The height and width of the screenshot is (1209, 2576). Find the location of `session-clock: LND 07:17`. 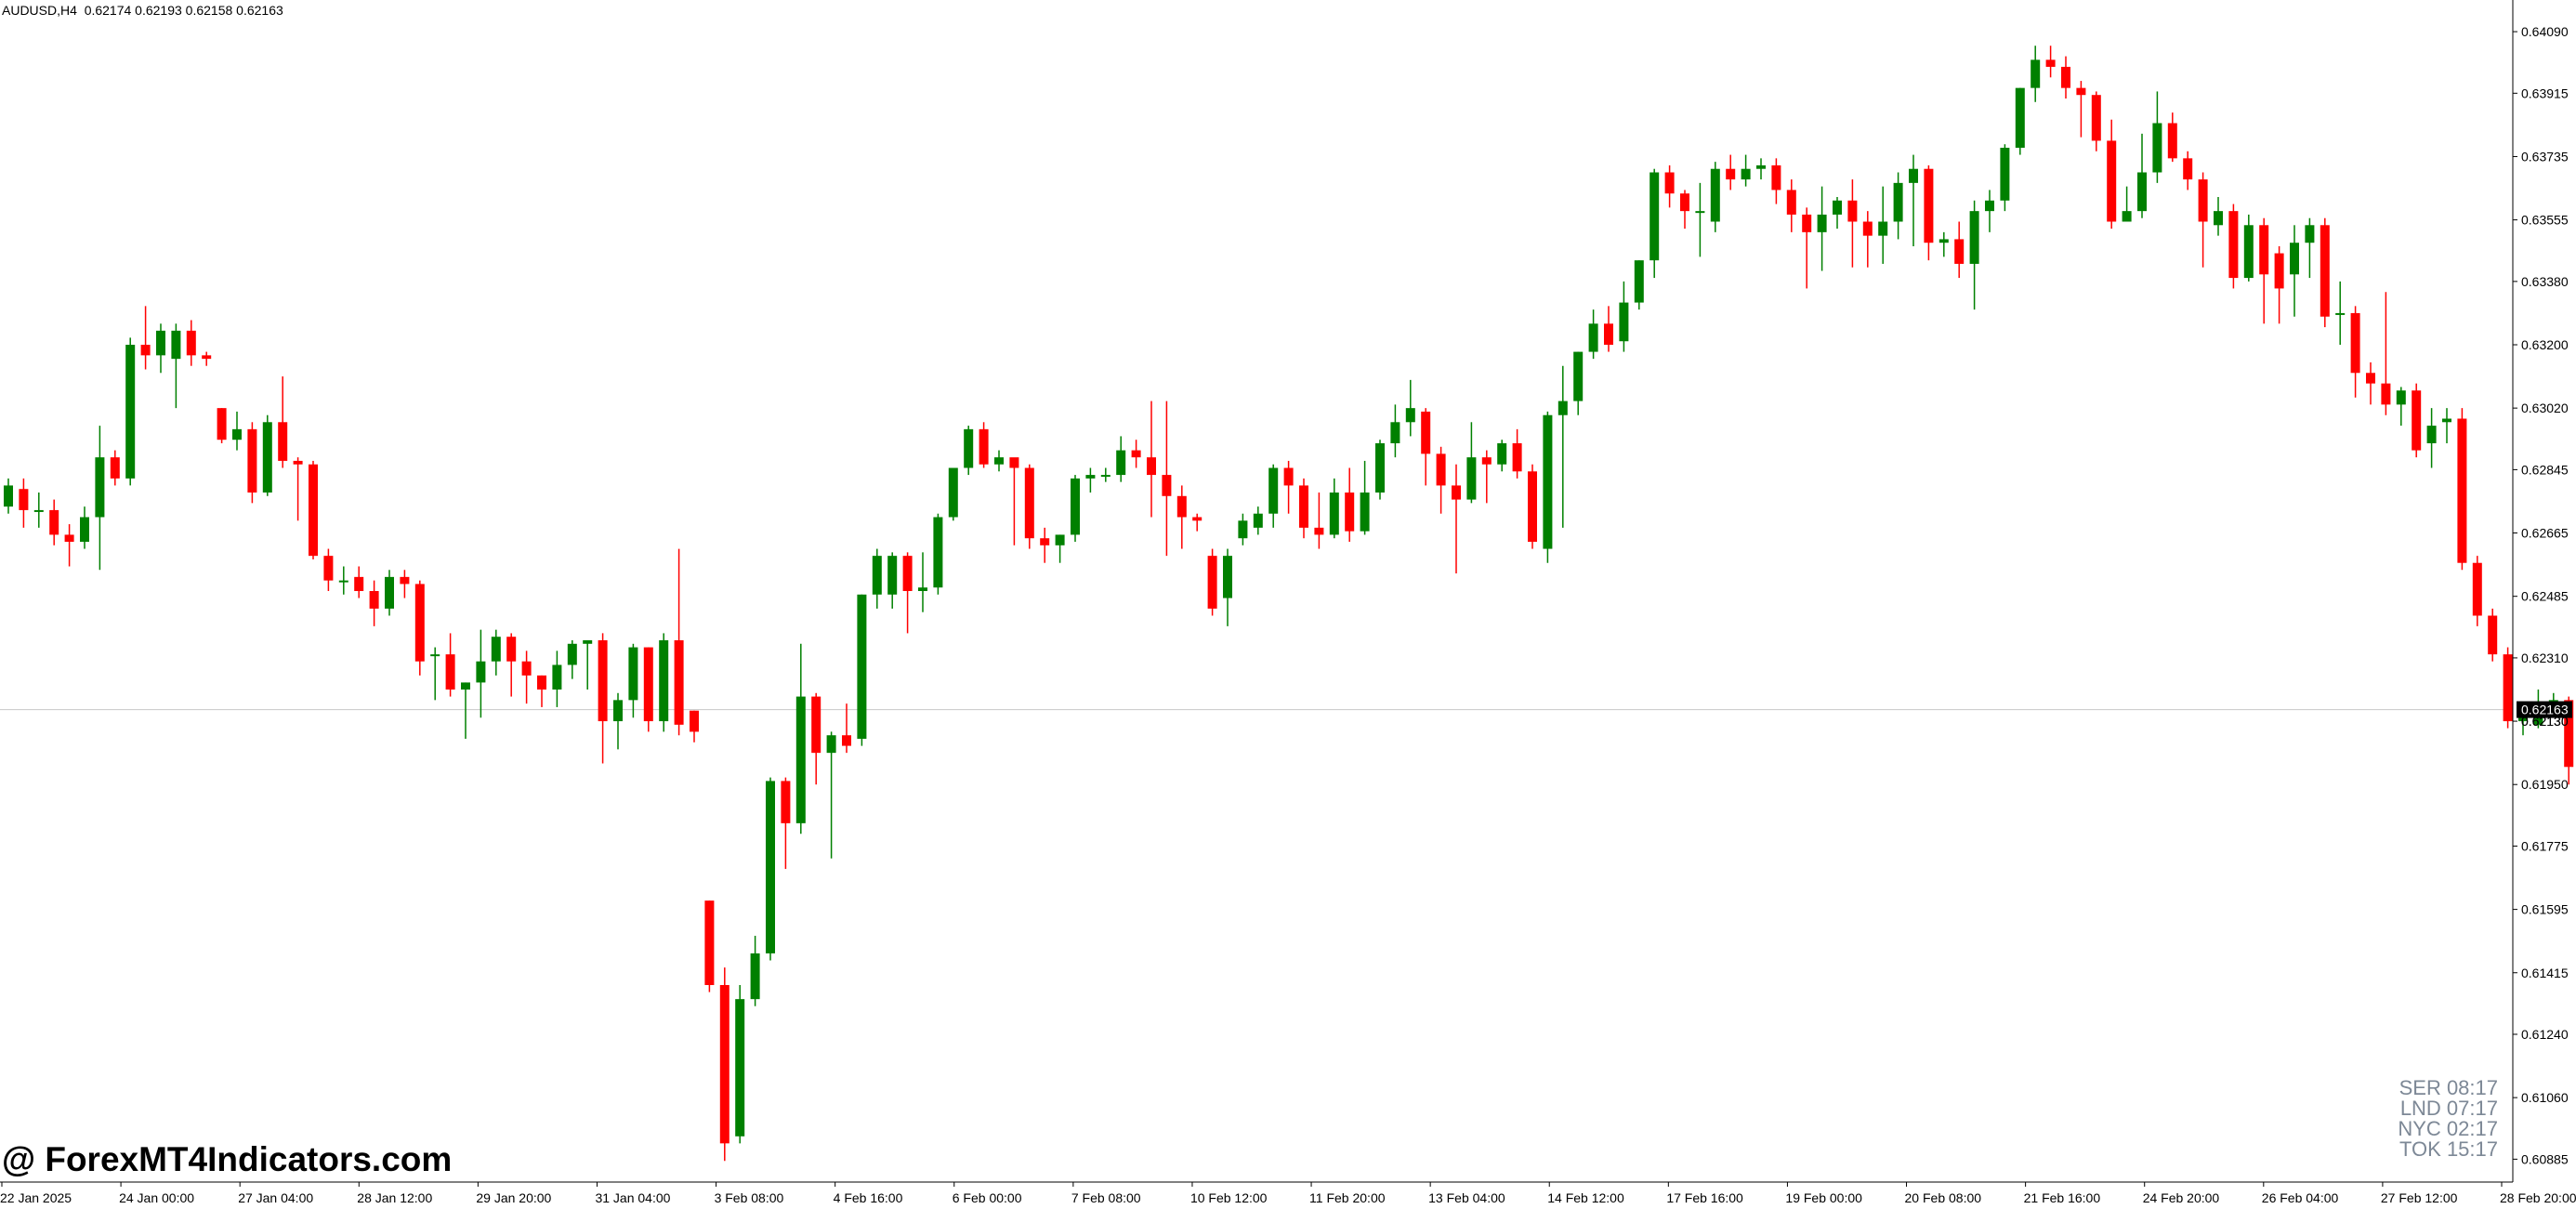

session-clock: LND 07:17 is located at coordinates (2448, 1109).